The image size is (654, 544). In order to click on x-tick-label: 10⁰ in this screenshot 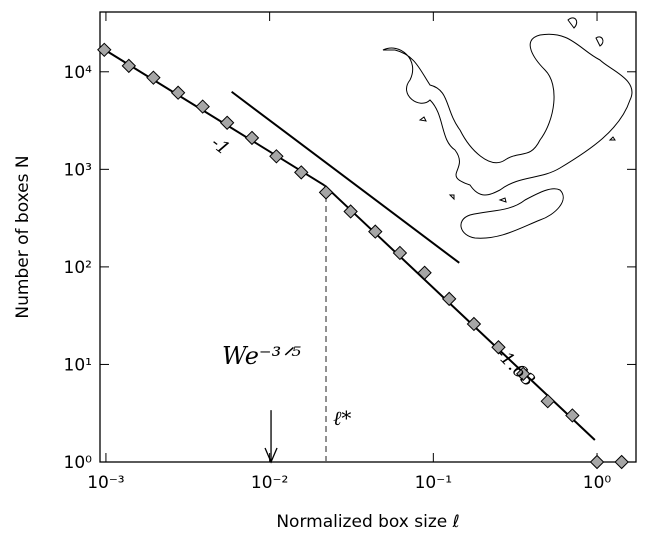, I will do `click(597, 483)`.